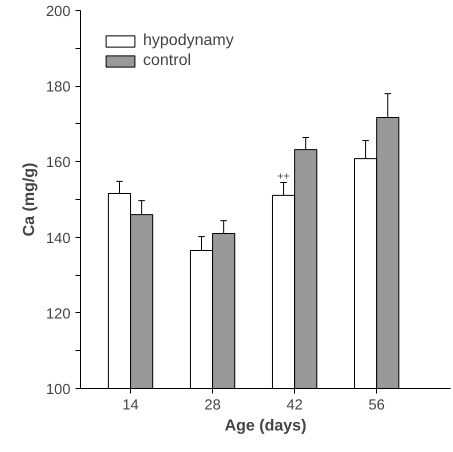 The image size is (453, 452). Describe the element at coordinates (376, 406) in the screenshot. I see `x-tick-label: 56` at that location.